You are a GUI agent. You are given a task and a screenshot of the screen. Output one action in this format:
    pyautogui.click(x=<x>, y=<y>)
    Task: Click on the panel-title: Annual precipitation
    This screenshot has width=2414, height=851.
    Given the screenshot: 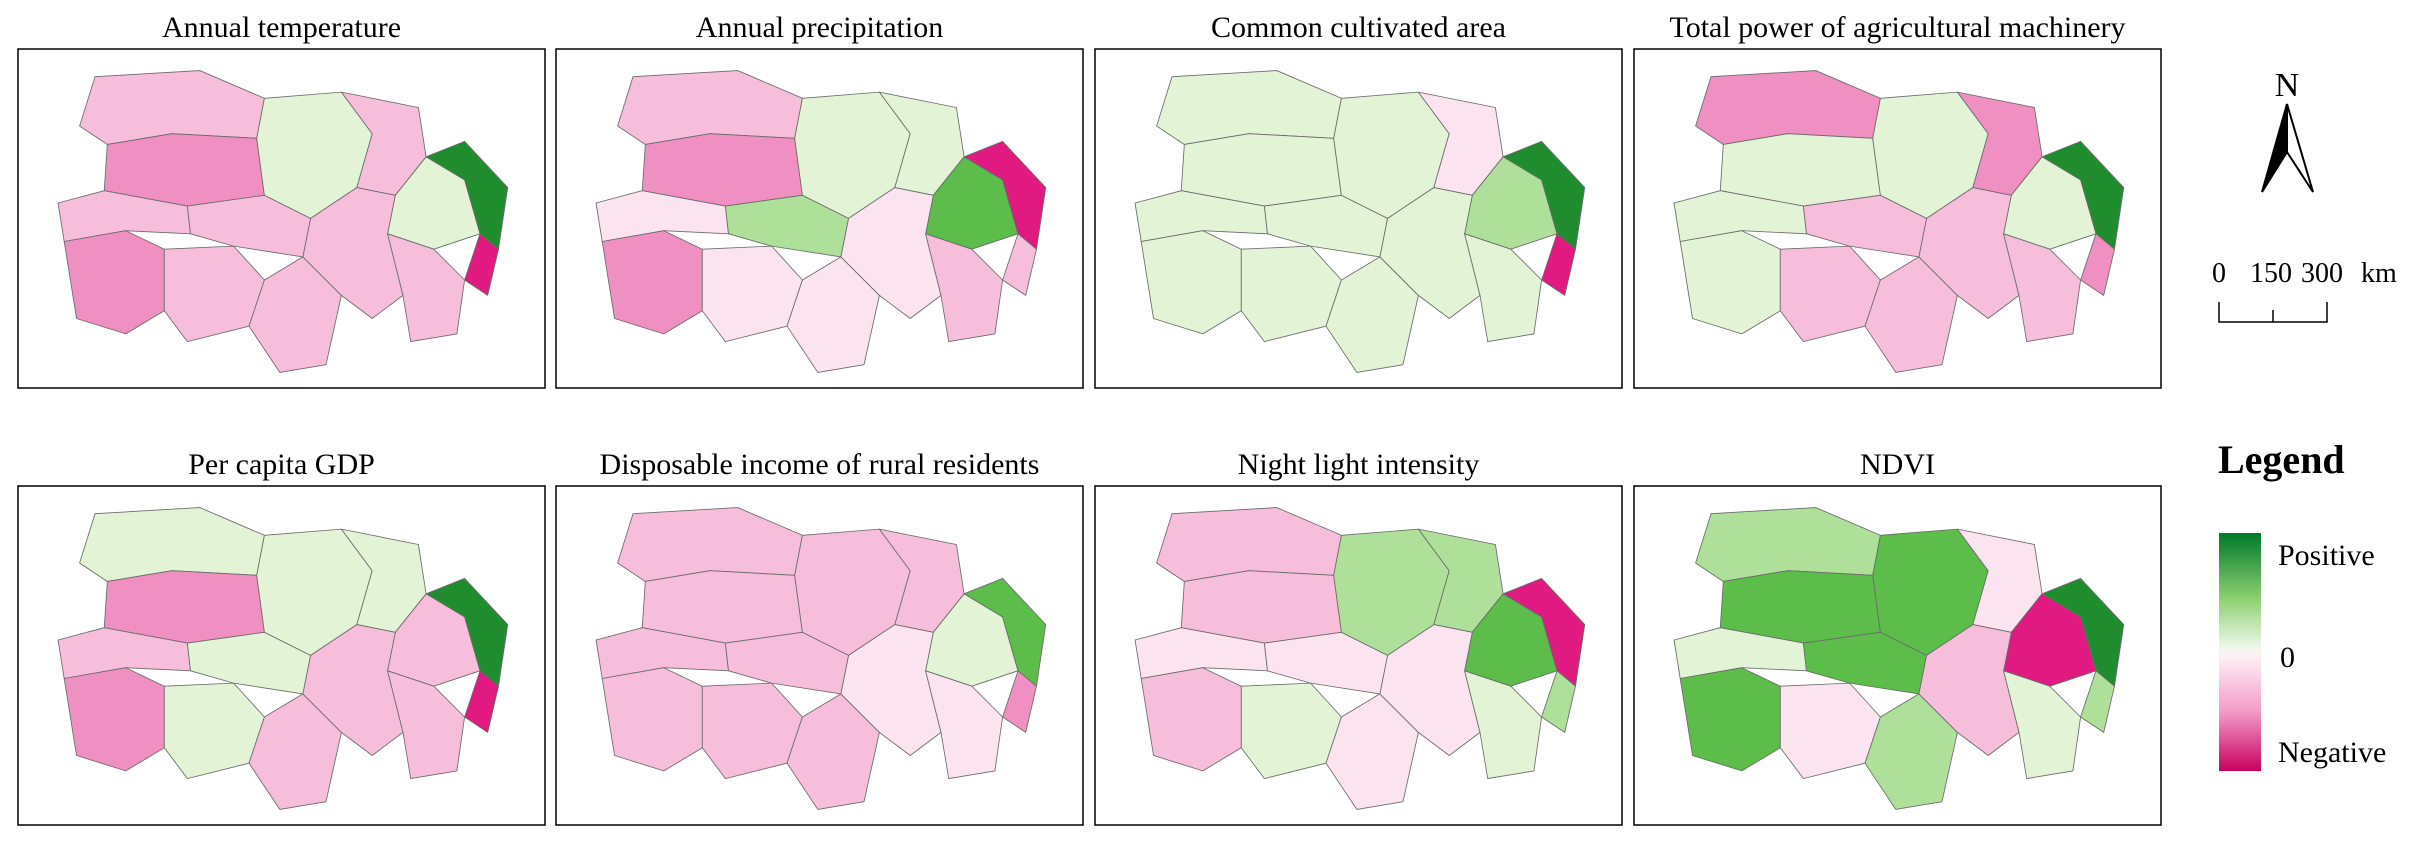 What is the action you would take?
    pyautogui.click(x=819, y=27)
    